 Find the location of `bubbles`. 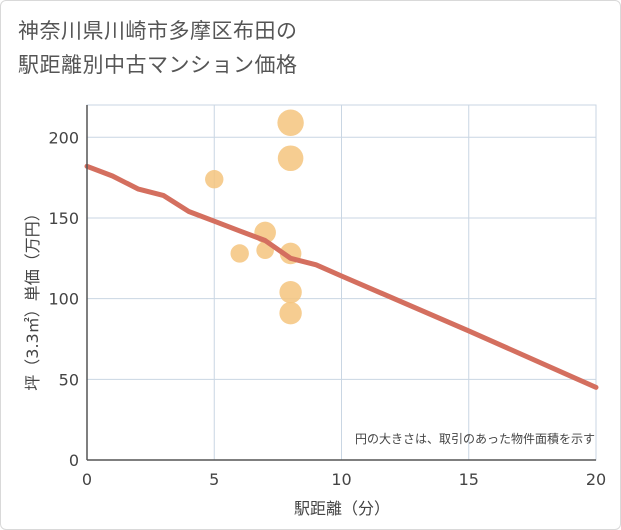

bubbles is located at coordinates (254, 217).